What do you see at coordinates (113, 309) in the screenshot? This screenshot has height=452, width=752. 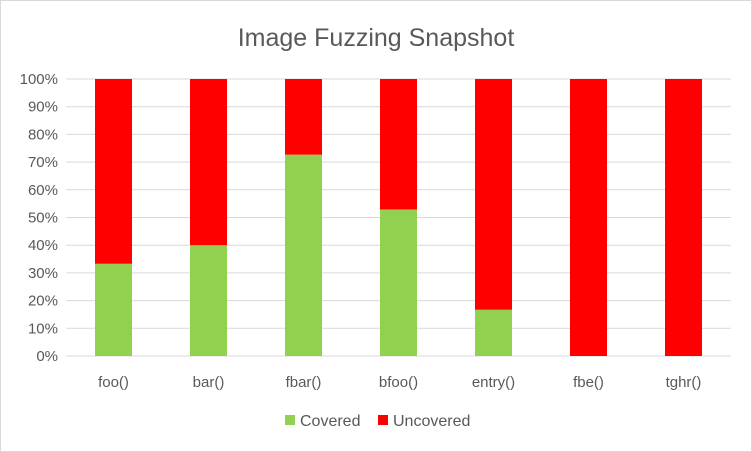 I see `bar-covered-foo` at bounding box center [113, 309].